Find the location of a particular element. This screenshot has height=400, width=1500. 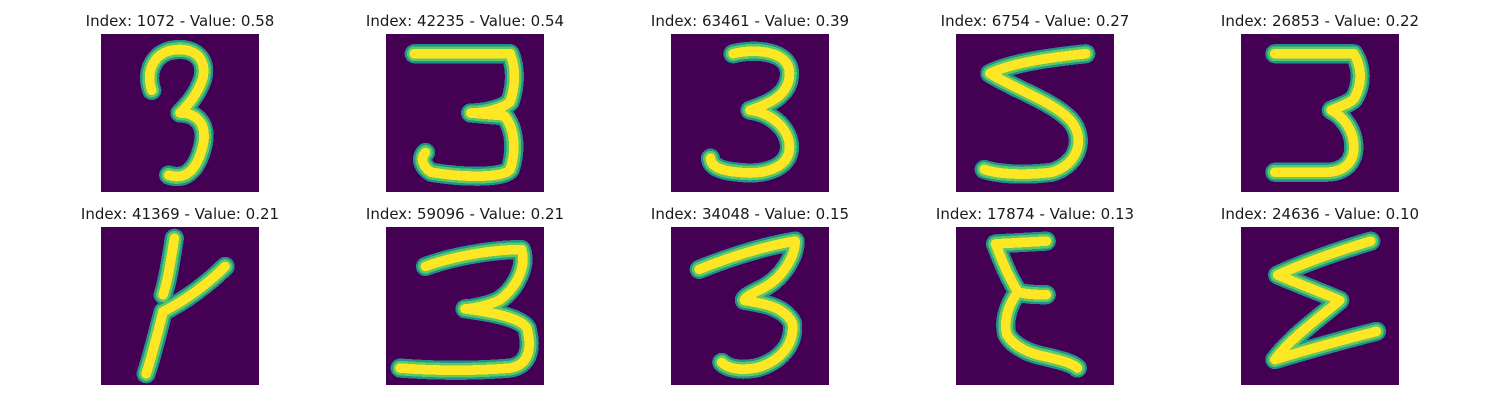

panel-title: Index: 17874 - Value: 0.13 is located at coordinates (1035, 214).